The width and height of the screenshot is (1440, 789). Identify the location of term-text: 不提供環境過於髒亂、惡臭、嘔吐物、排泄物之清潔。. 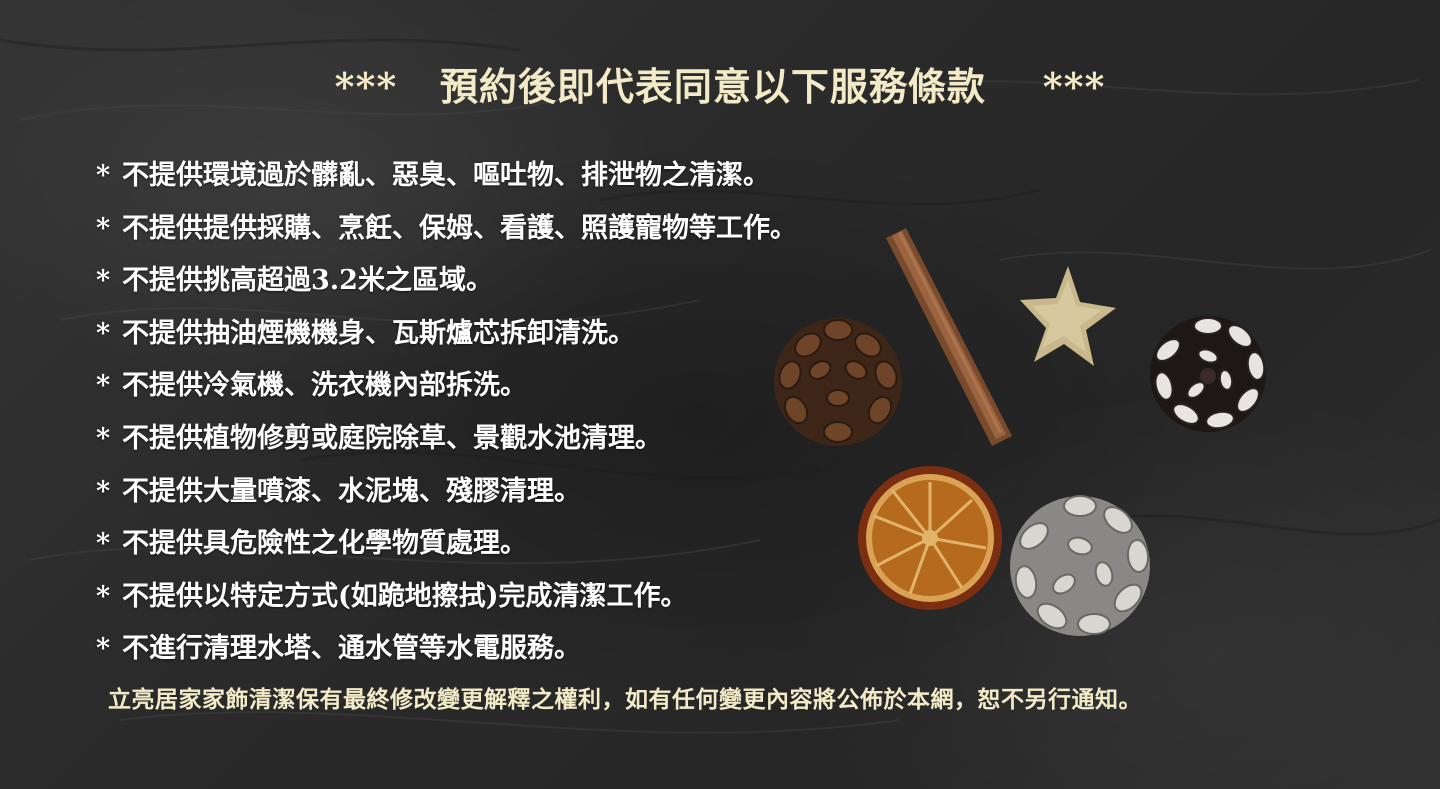
(446, 175).